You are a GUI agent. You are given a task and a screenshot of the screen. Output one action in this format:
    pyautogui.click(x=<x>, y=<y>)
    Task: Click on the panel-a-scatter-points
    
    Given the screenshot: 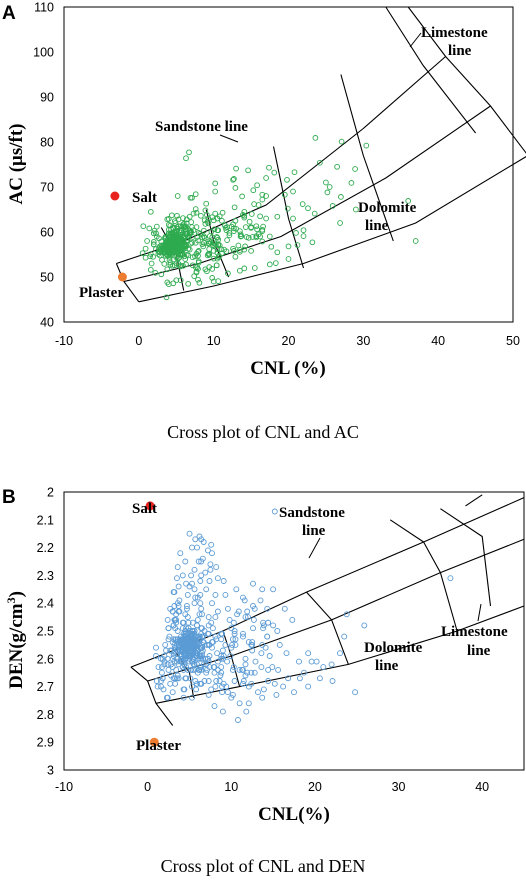 What is the action you would take?
    pyautogui.click(x=279, y=218)
    